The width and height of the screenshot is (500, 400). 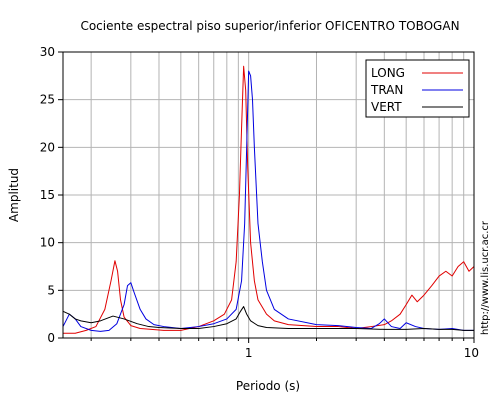 I want to click on x-axis-label: Periodo (s), so click(x=268, y=386).